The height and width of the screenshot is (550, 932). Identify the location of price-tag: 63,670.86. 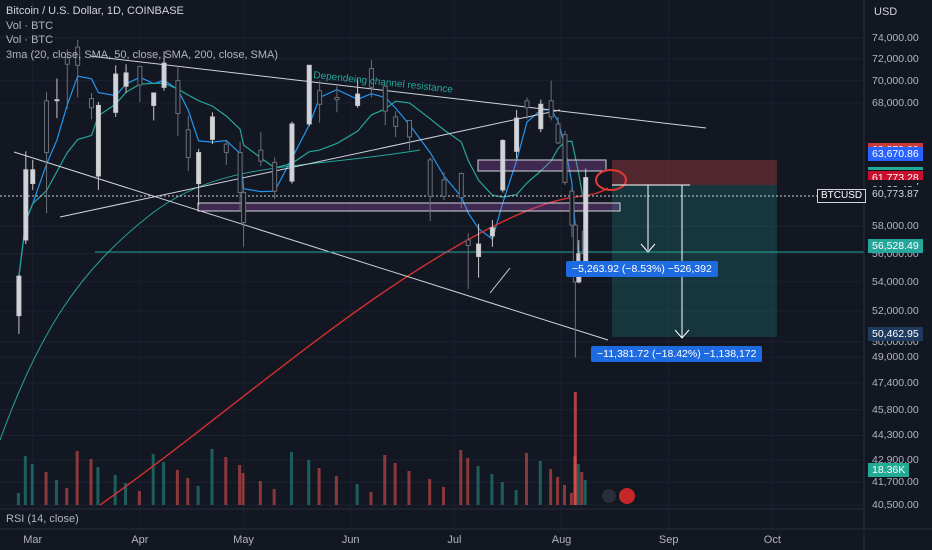
(895, 154).